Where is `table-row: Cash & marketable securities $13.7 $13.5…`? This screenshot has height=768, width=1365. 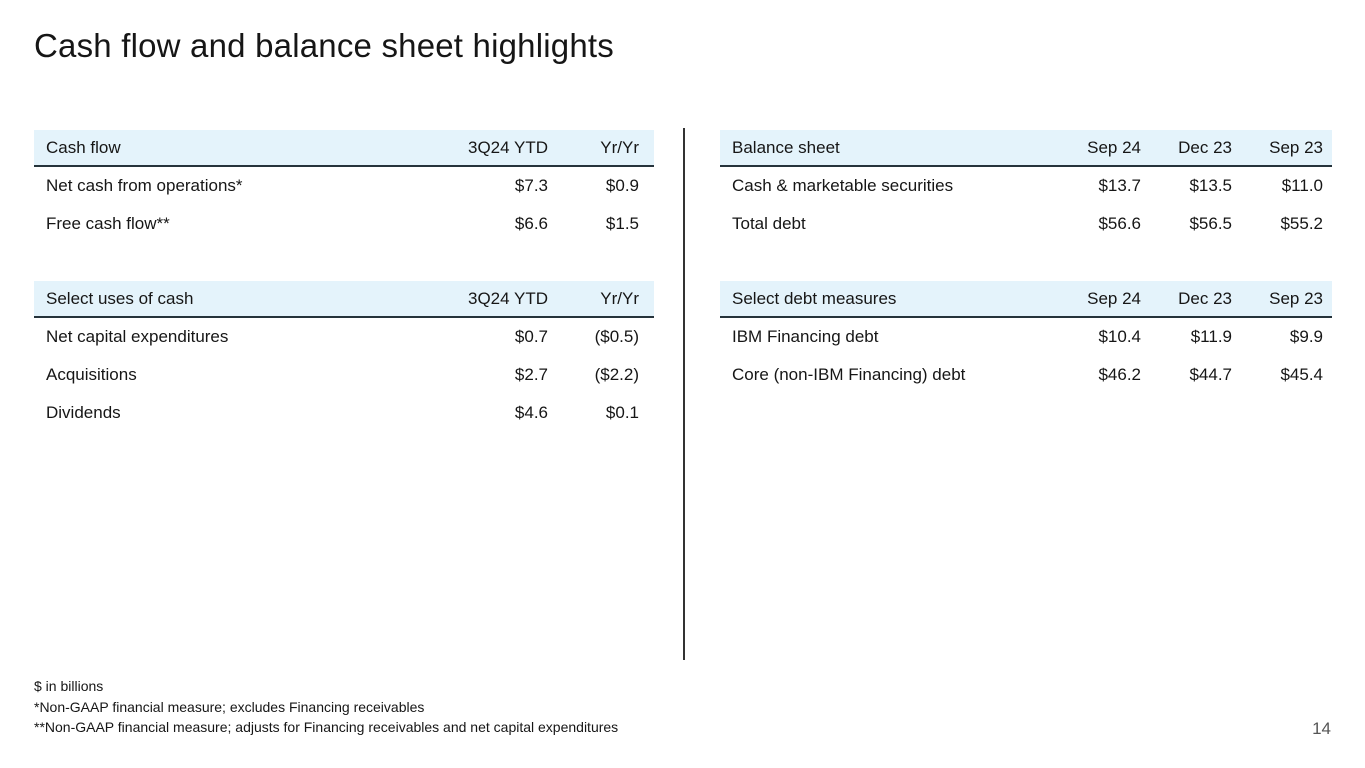 table-row: Cash & marketable securities $13.7 $13.5… is located at coordinates (1026, 186).